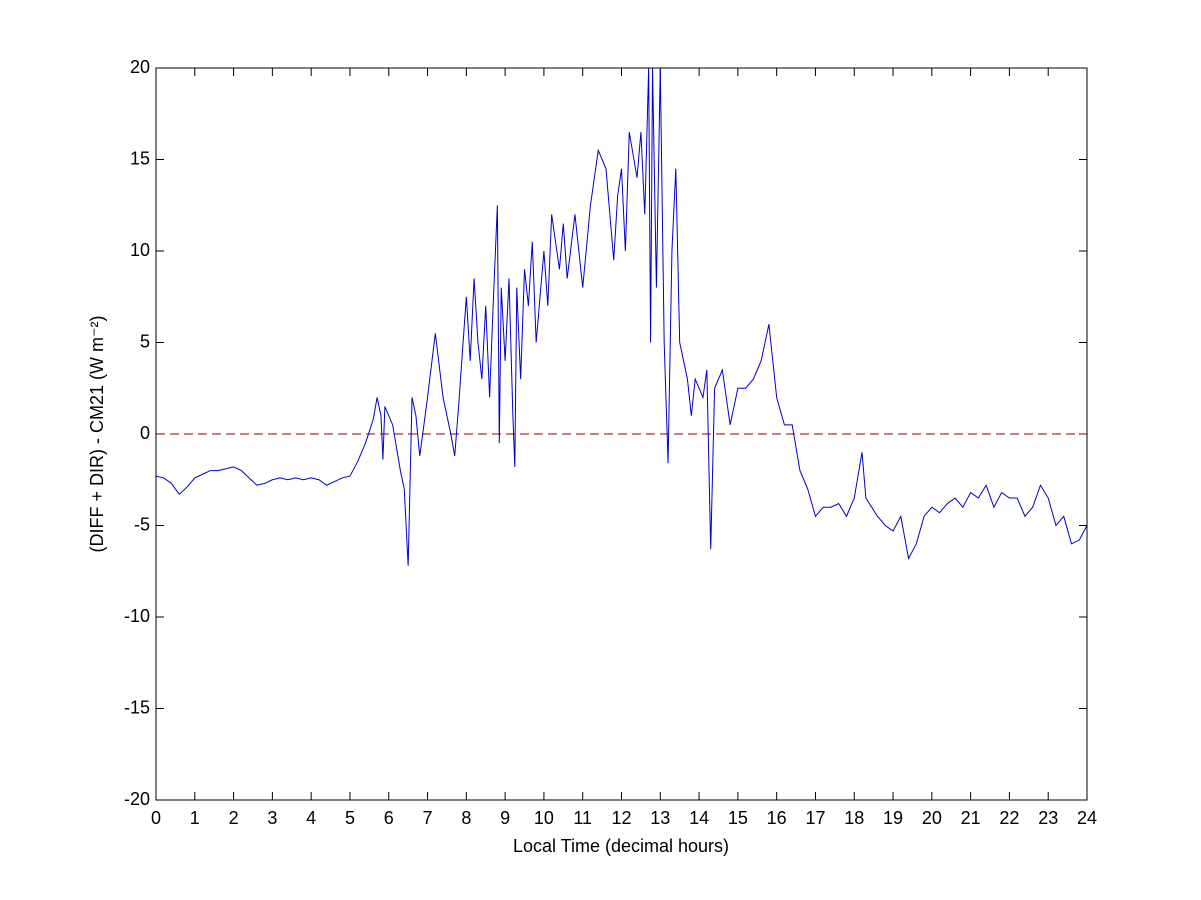 The width and height of the screenshot is (1201, 900). I want to click on x-tick-label: 23, so click(1048, 818).